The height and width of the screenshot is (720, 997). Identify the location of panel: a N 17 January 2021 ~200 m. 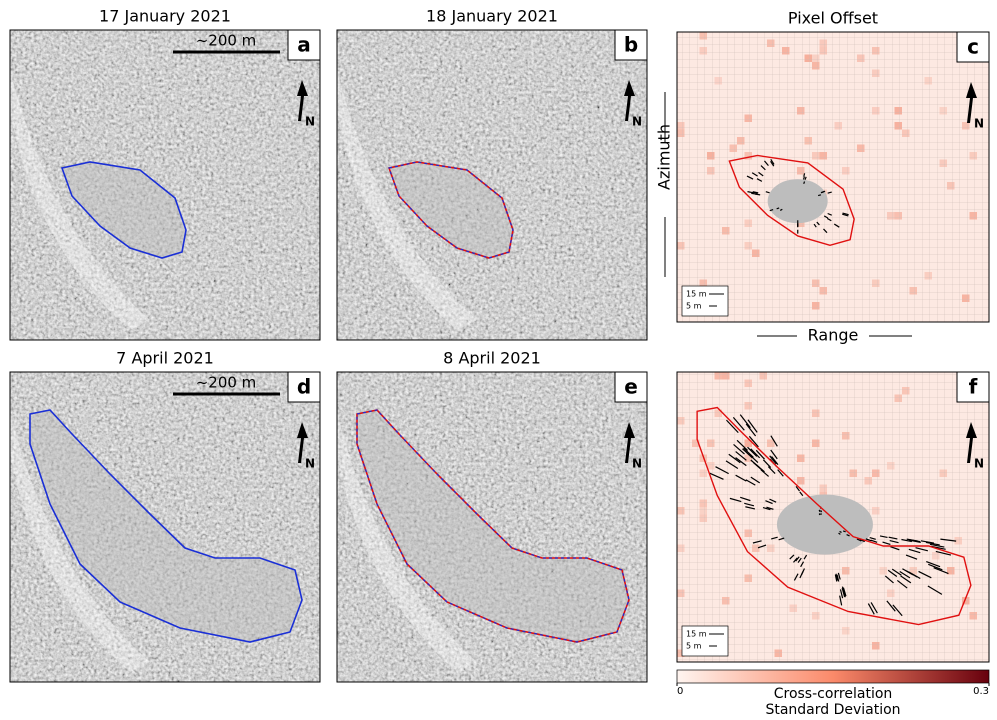
(165, 174).